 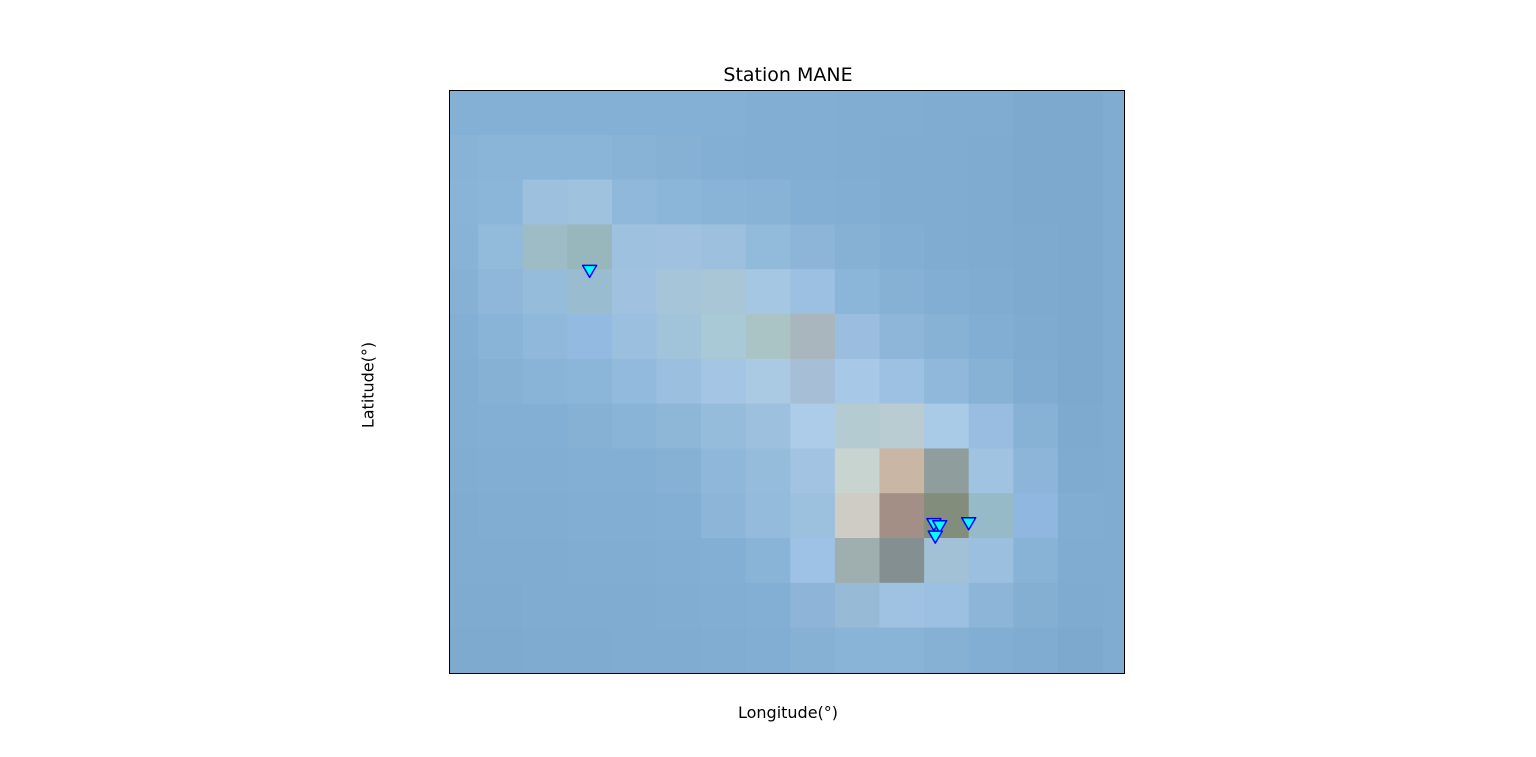 What do you see at coordinates (788, 75) in the screenshot?
I see `map-title: Station MANE` at bounding box center [788, 75].